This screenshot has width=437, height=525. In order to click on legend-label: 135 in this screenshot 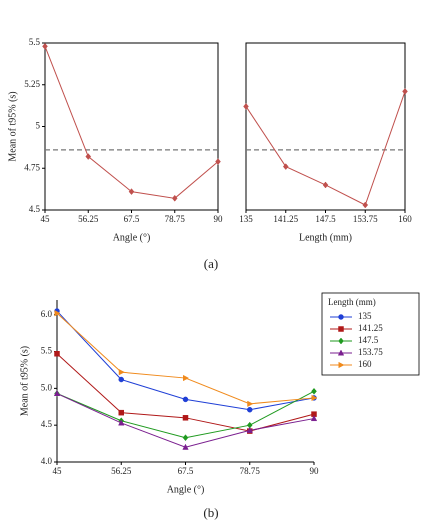, I will do `click(365, 316)`.